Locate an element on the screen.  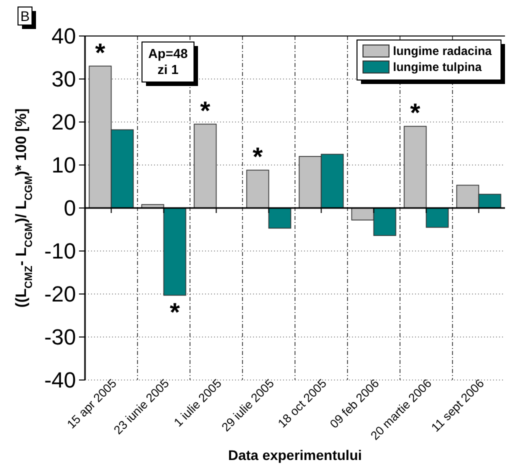
y-tick-label: -30 is located at coordinates (60, 337).